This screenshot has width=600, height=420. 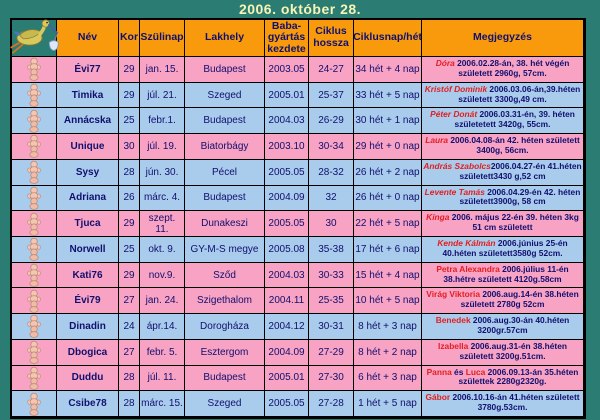 What do you see at coordinates (458, 371) in the screenshot?
I see `birth-note-text: és` at bounding box center [458, 371].